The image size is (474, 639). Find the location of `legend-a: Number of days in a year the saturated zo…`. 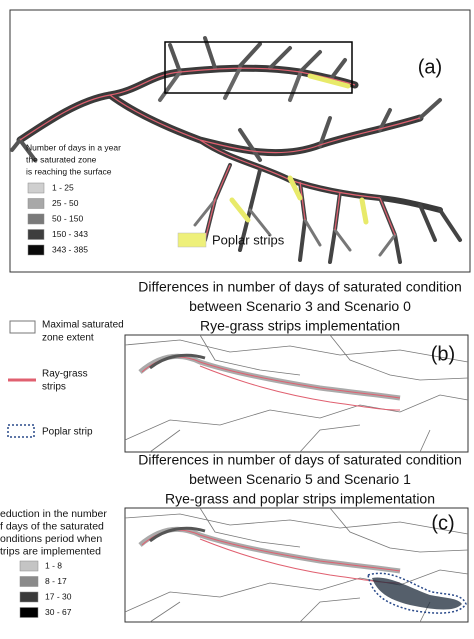

legend-a: Number of days in a year the saturated zo… is located at coordinates (155, 199).